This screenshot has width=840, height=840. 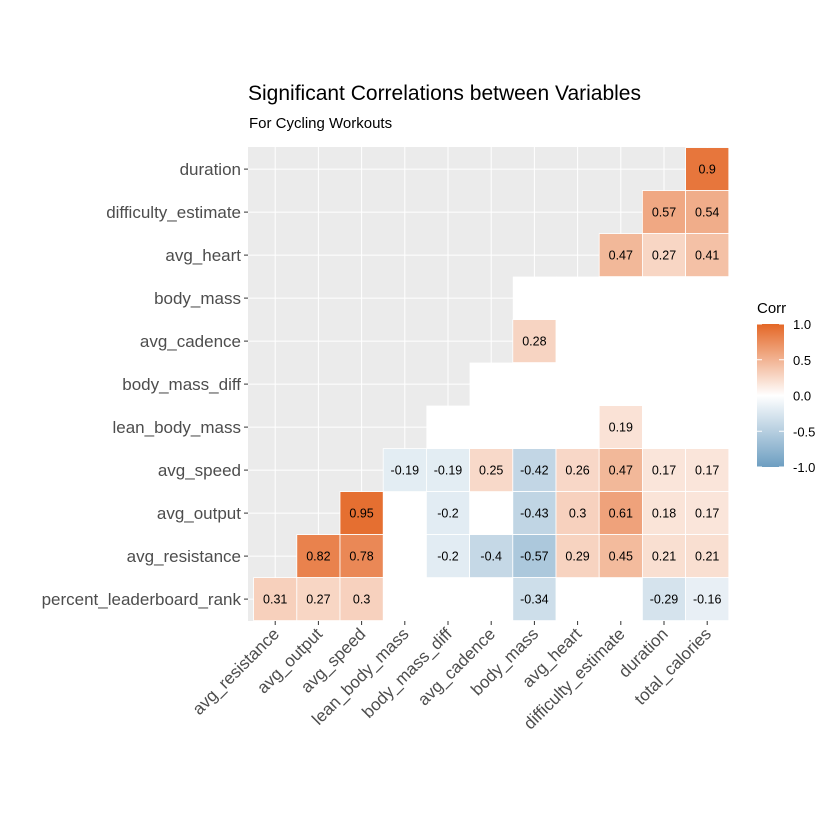 What do you see at coordinates (804, 467) in the screenshot?
I see `legend-label: -1.0` at bounding box center [804, 467].